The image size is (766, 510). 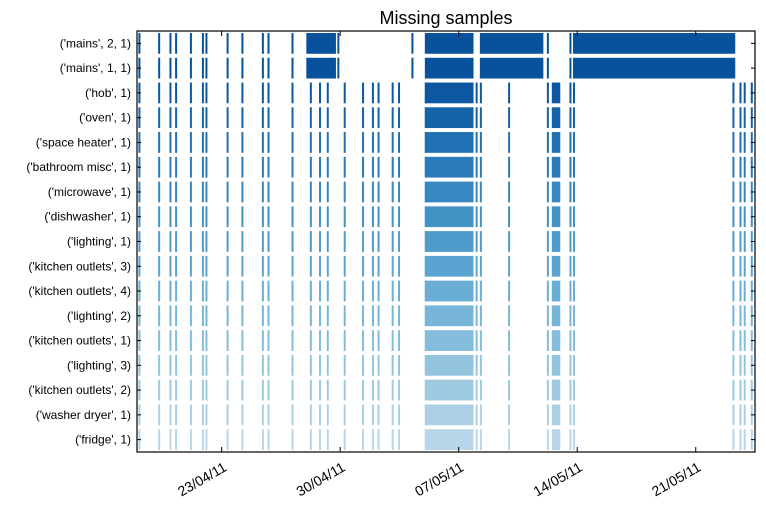 I want to click on y-tick-label: ('fridge', 1), so click(x=103, y=440).